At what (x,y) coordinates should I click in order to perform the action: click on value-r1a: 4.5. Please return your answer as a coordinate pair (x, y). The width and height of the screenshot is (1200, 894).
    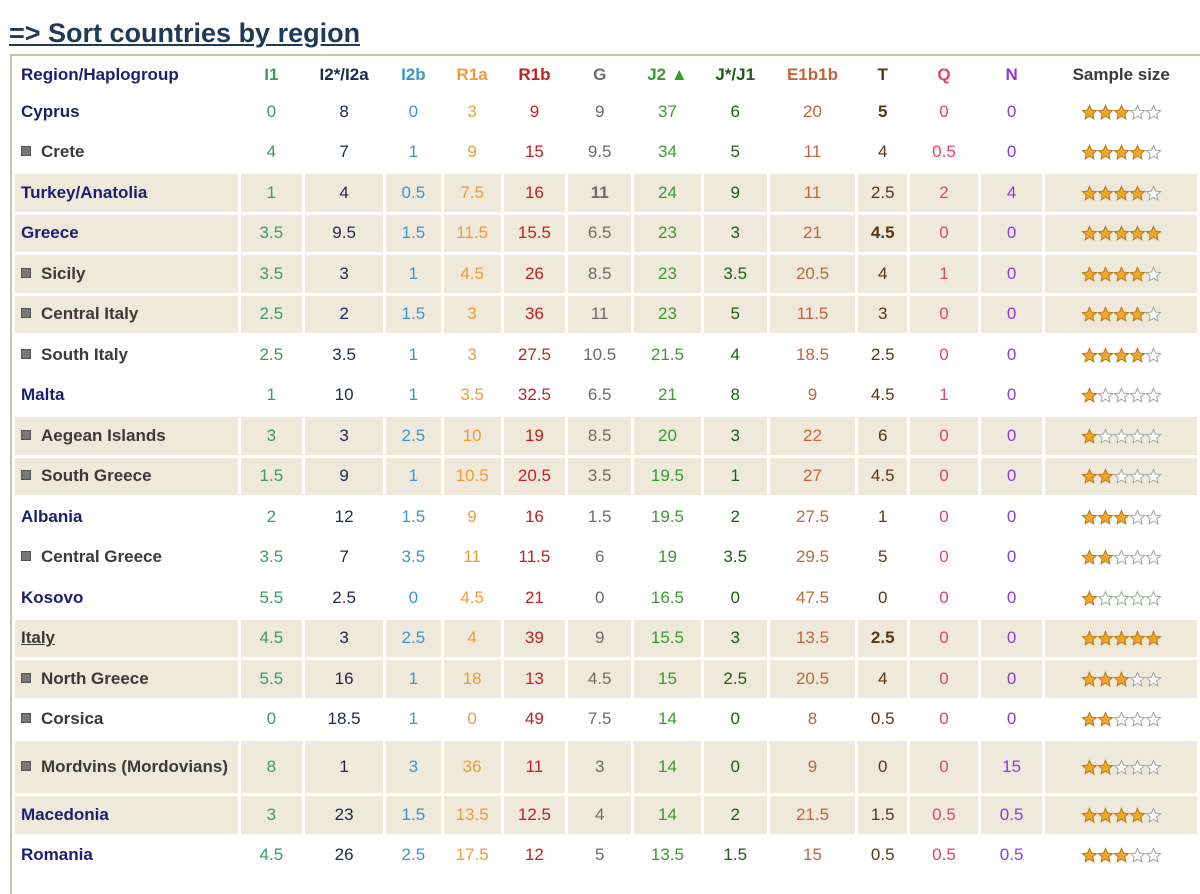
    Looking at the image, I should click on (472, 275).